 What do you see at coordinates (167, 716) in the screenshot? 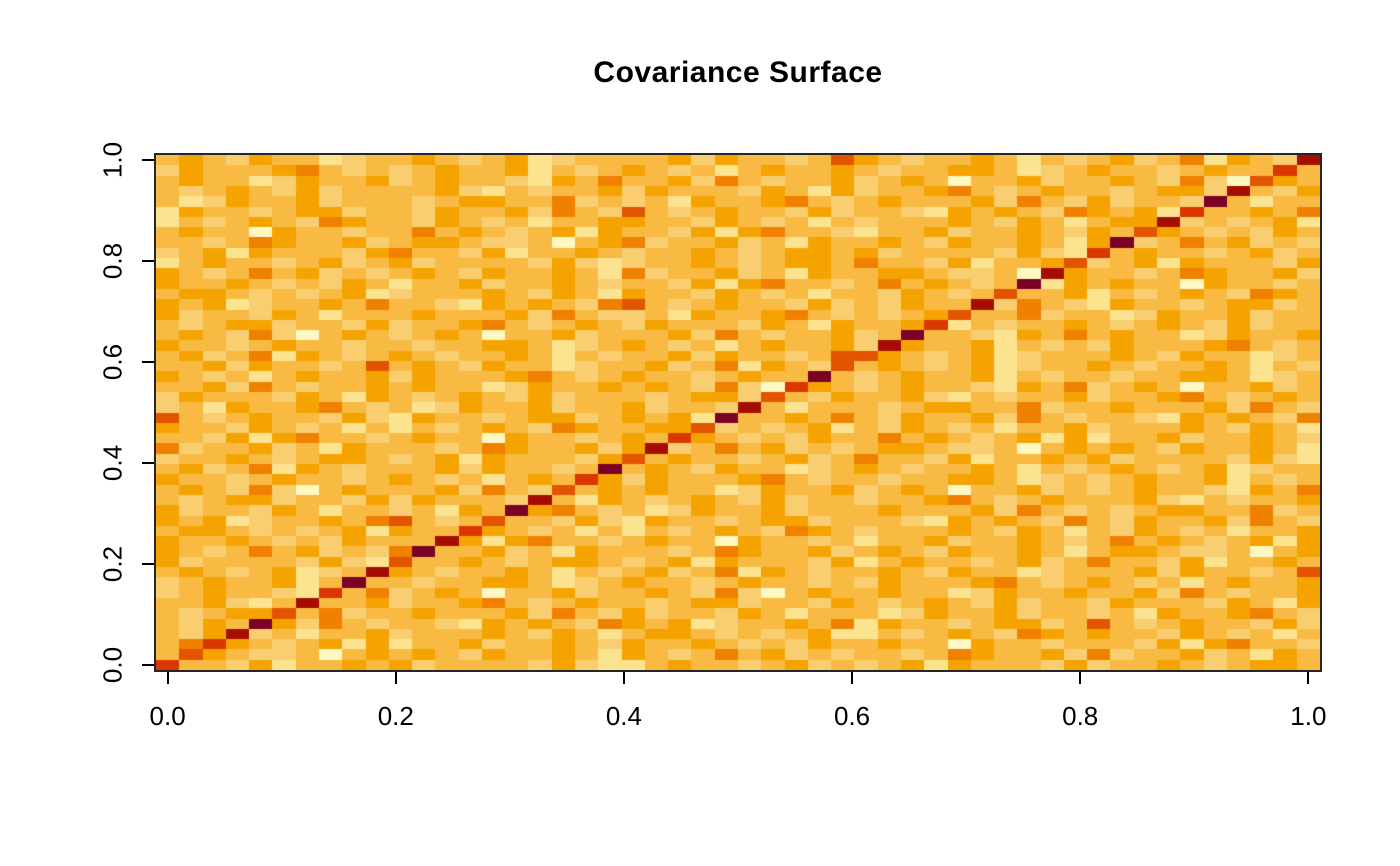
I see `x-axis-tick-label: 0.0` at bounding box center [167, 716].